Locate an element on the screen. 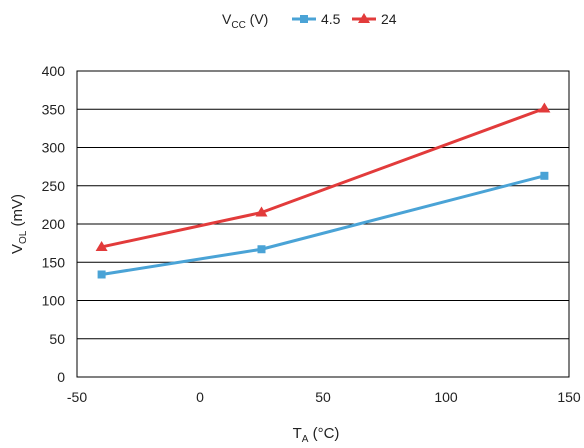  x-tick-label-0: -50 is located at coordinates (77, 397).